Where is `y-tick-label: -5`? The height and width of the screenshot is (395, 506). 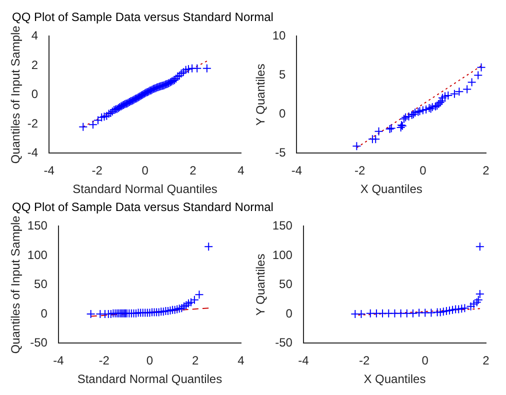
y-tick-label: -5 is located at coordinates (280, 153).